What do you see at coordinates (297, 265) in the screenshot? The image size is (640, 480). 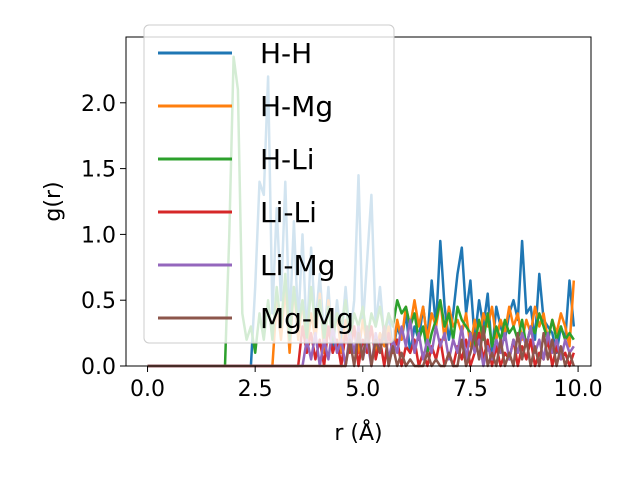 I see `legend-label: Li-Mg` at bounding box center [297, 265].